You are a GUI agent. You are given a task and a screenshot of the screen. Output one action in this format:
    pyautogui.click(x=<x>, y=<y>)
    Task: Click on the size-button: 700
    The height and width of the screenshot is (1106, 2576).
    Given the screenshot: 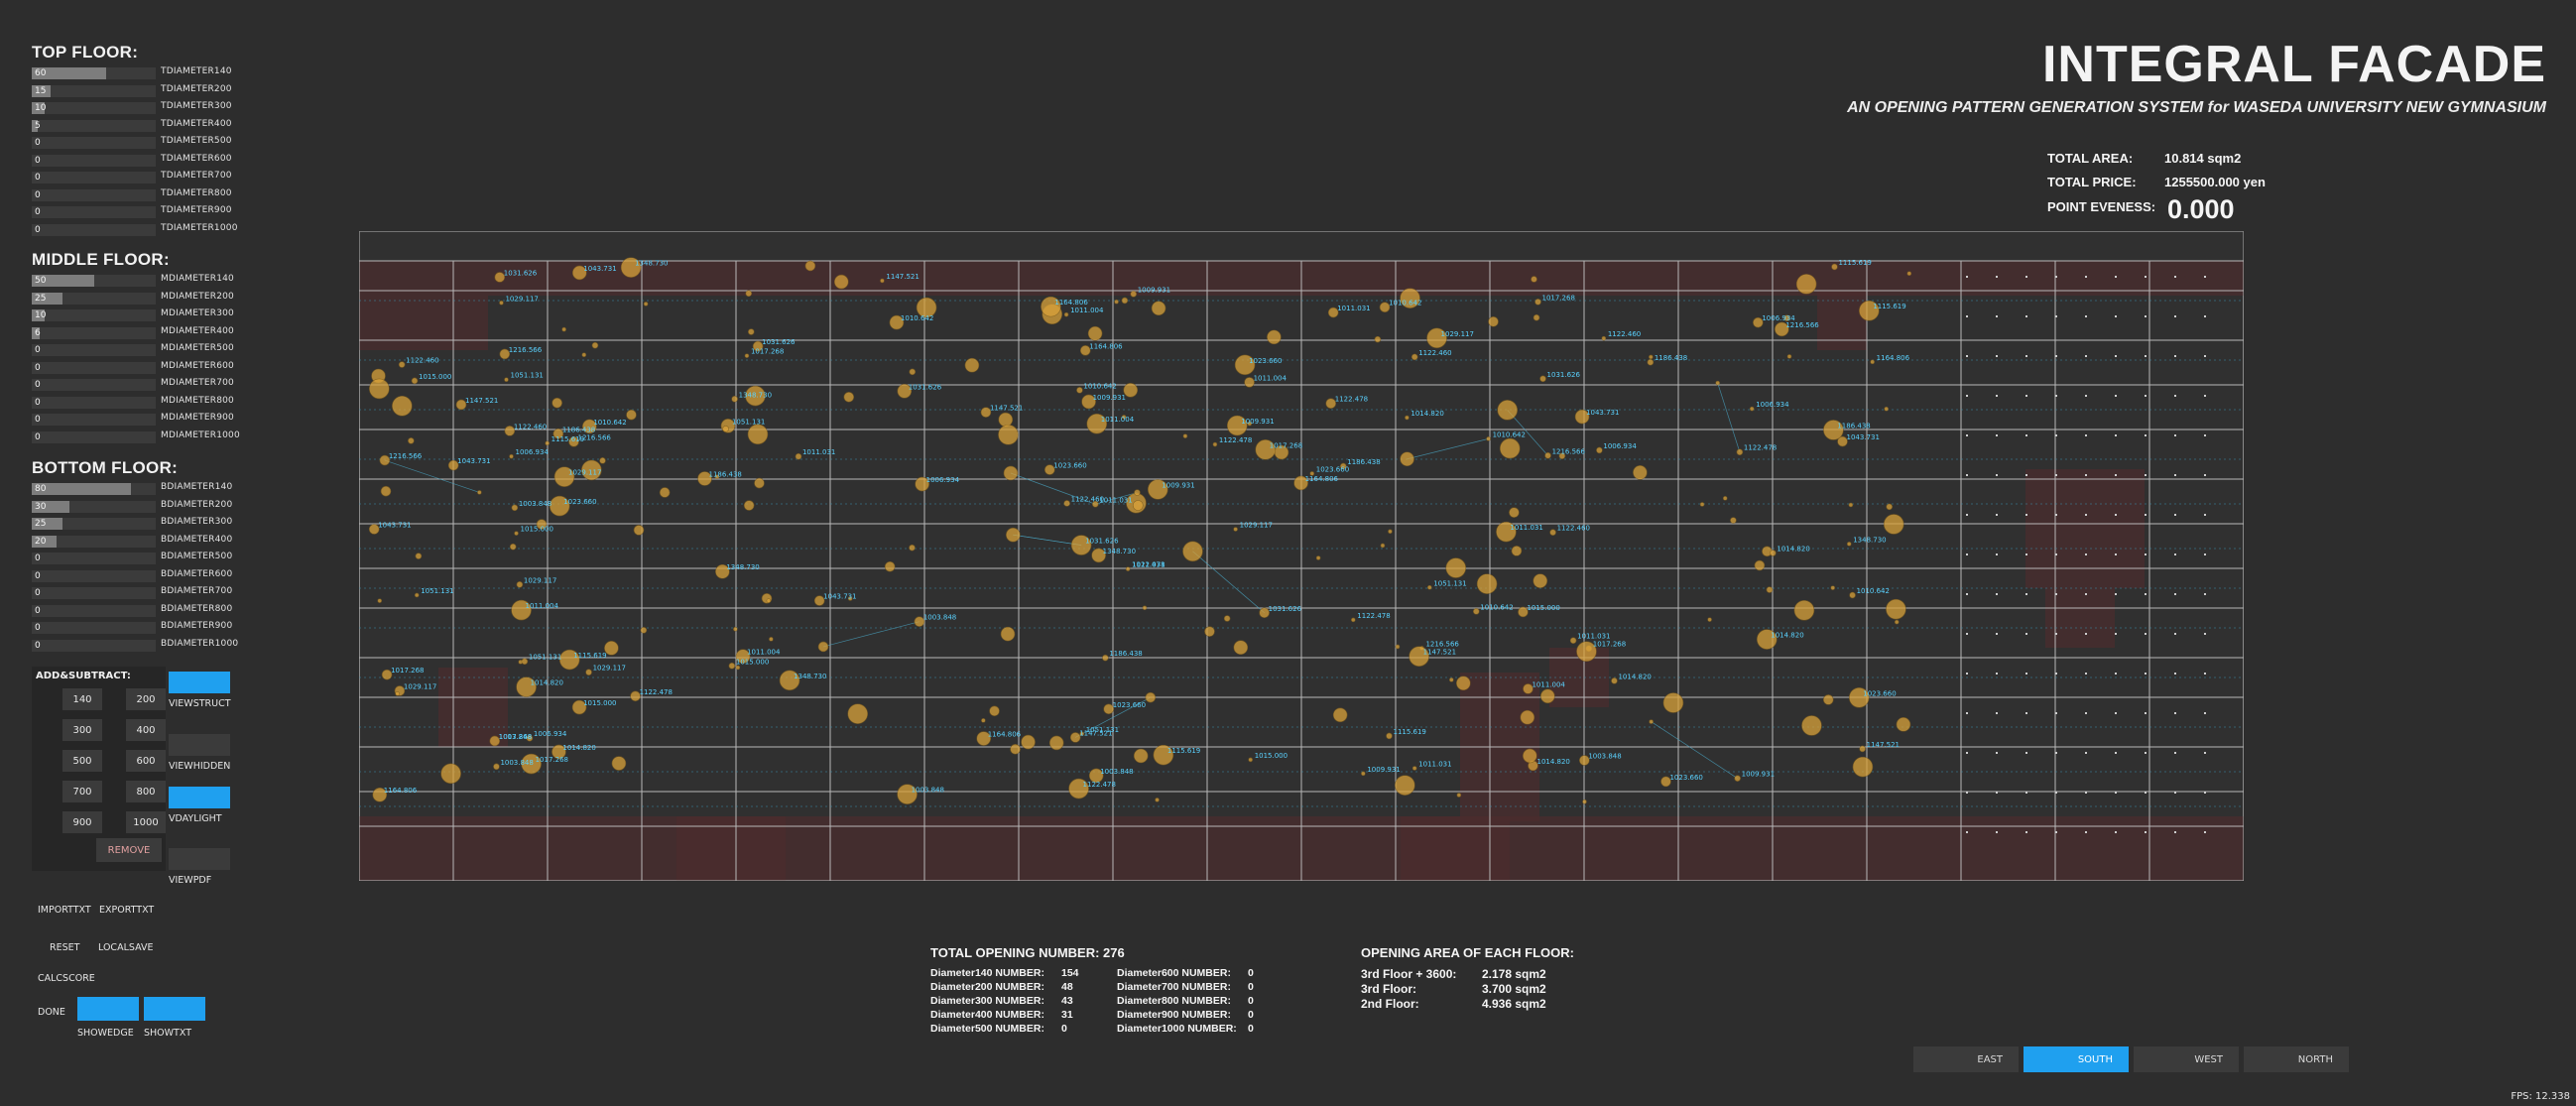 What is the action you would take?
    pyautogui.click(x=82, y=792)
    